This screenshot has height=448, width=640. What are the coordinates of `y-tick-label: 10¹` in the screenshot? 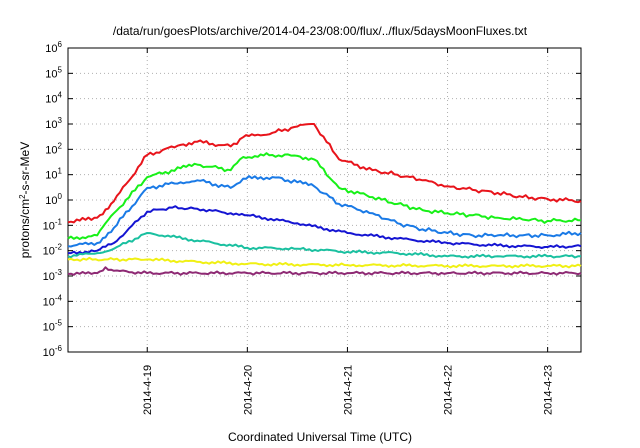 It's located at (53, 174).